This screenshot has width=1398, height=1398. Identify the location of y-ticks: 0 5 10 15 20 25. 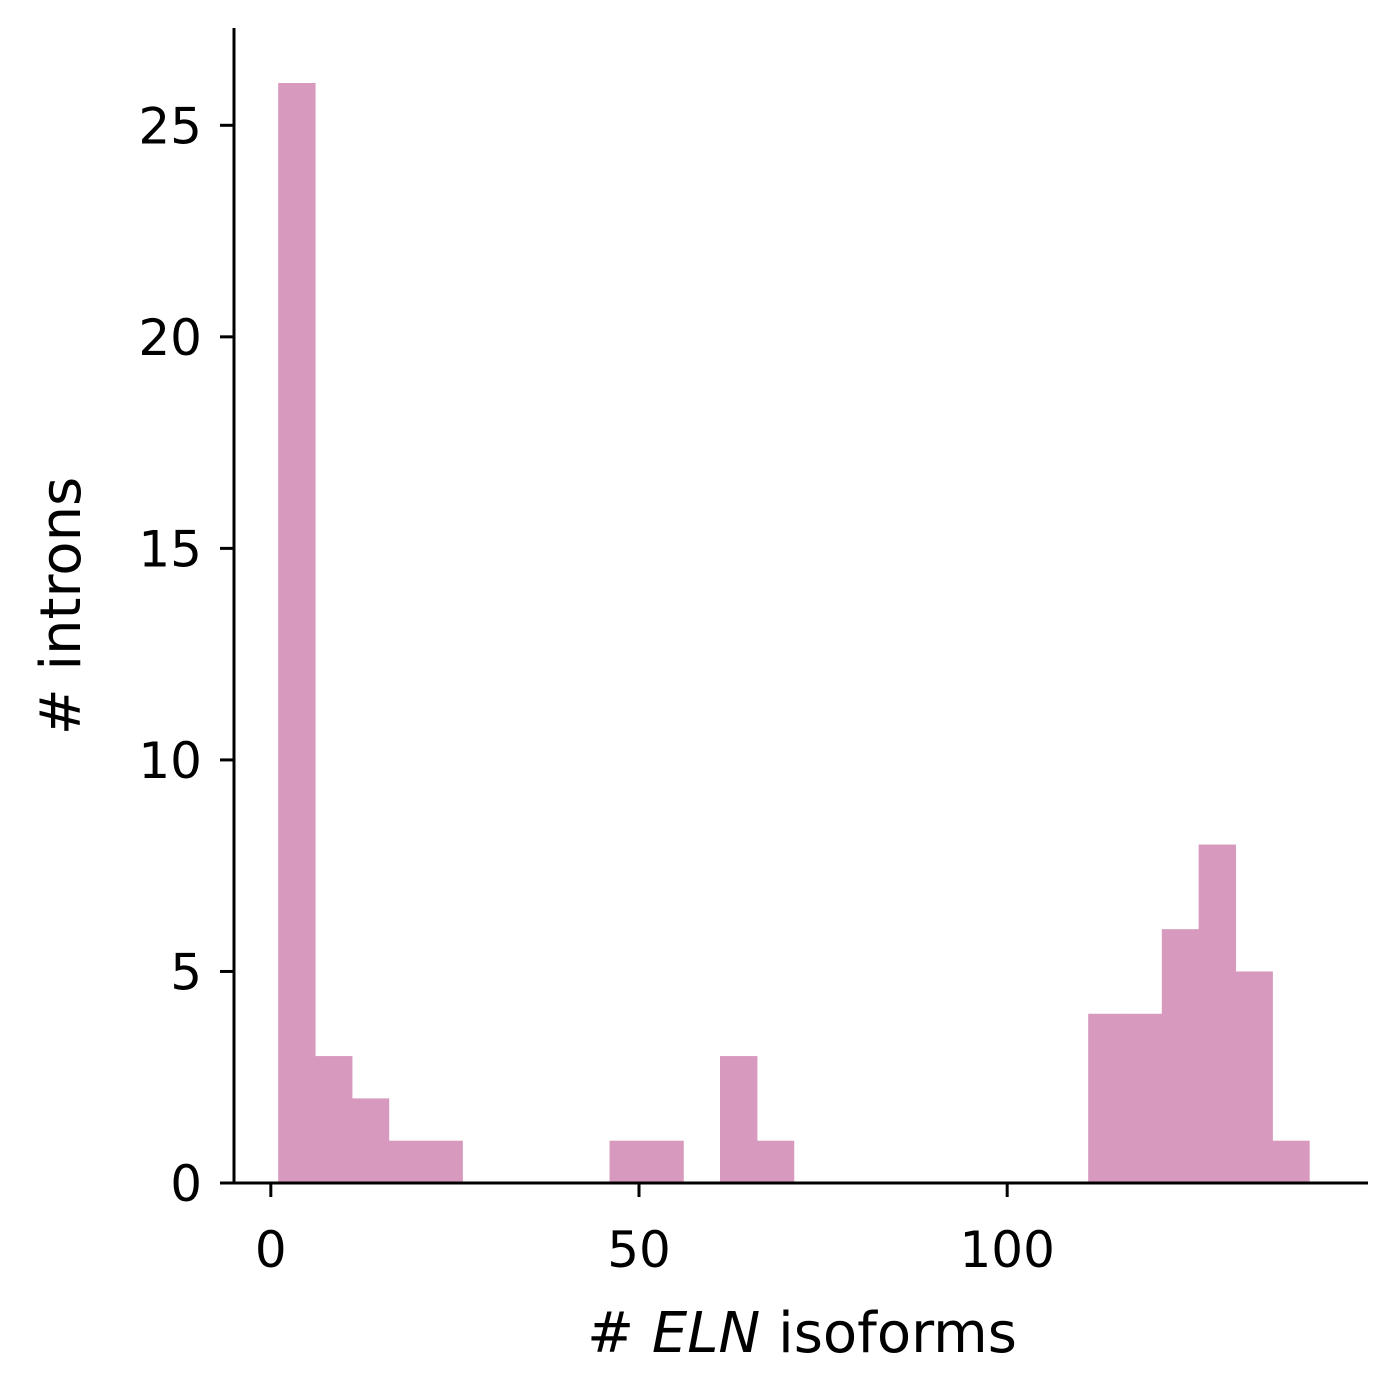
(186, 655).